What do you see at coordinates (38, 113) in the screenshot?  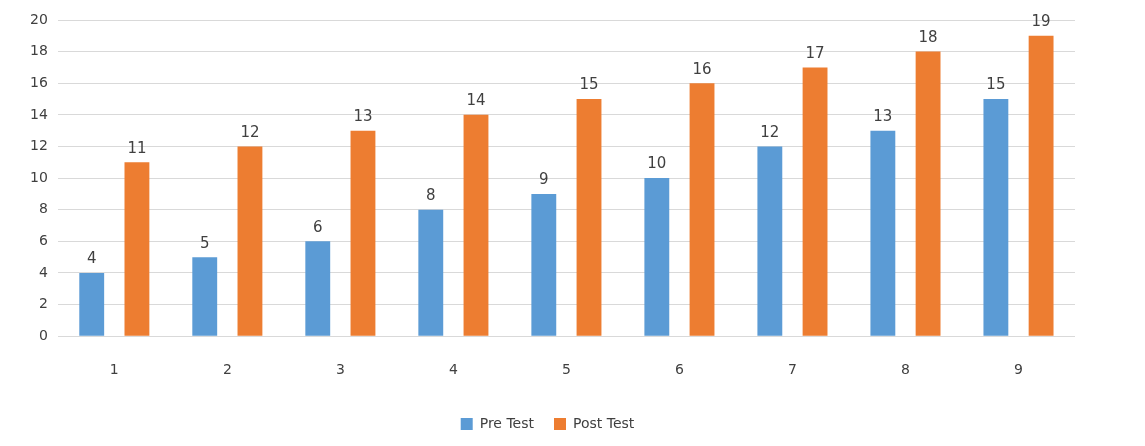 I see `y-tick-label: 14` at bounding box center [38, 113].